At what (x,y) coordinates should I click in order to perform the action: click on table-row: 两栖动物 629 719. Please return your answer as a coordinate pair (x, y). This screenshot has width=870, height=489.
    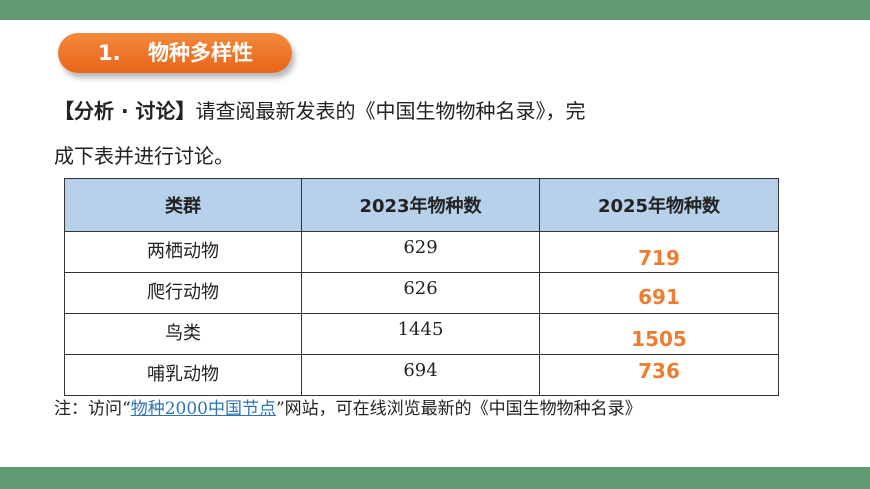
    Looking at the image, I should click on (421, 252).